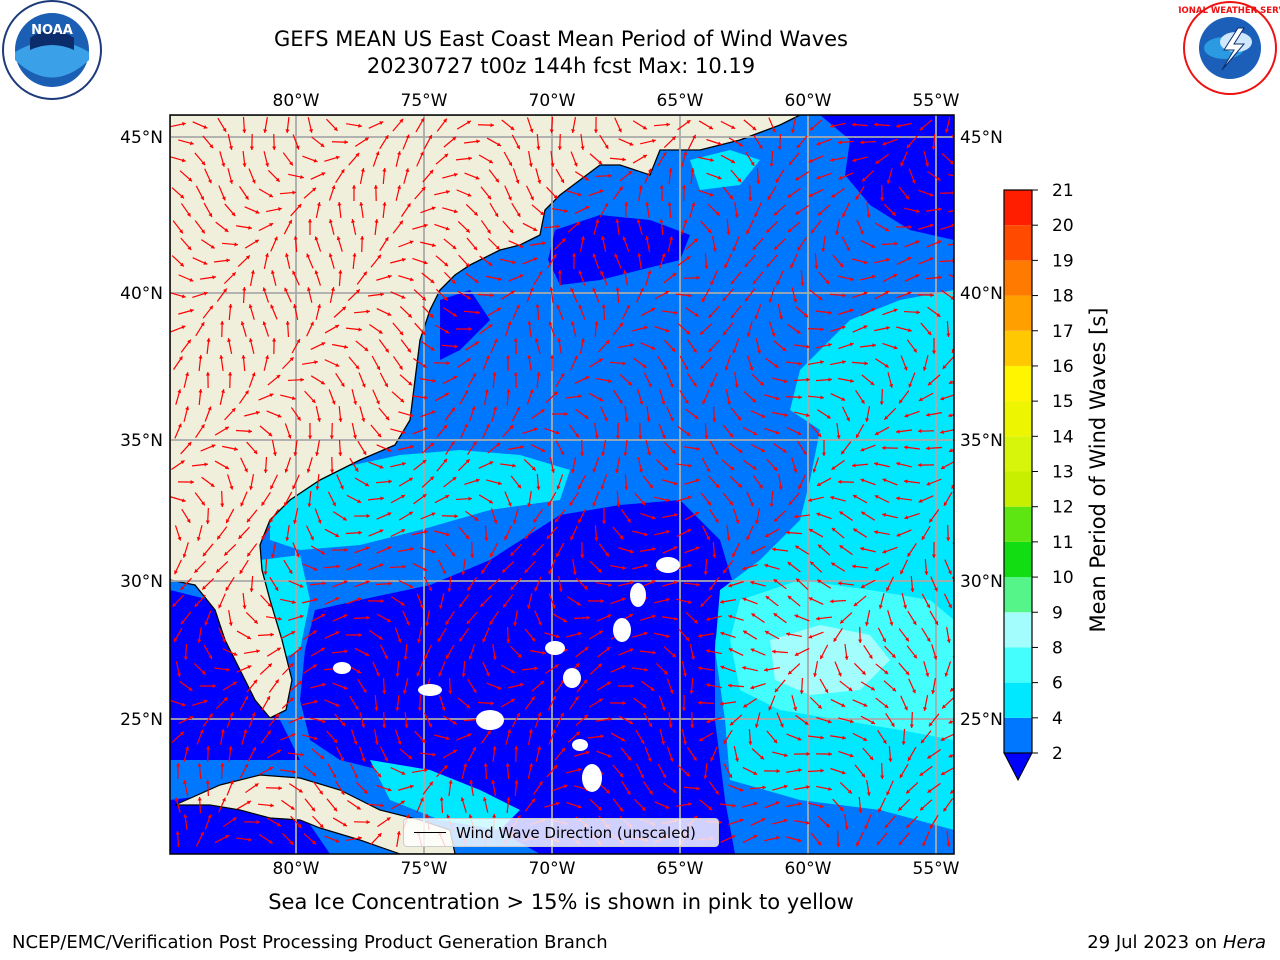 The width and height of the screenshot is (1280, 960). I want to click on colorbar-tick-label: 16, so click(1063, 367).